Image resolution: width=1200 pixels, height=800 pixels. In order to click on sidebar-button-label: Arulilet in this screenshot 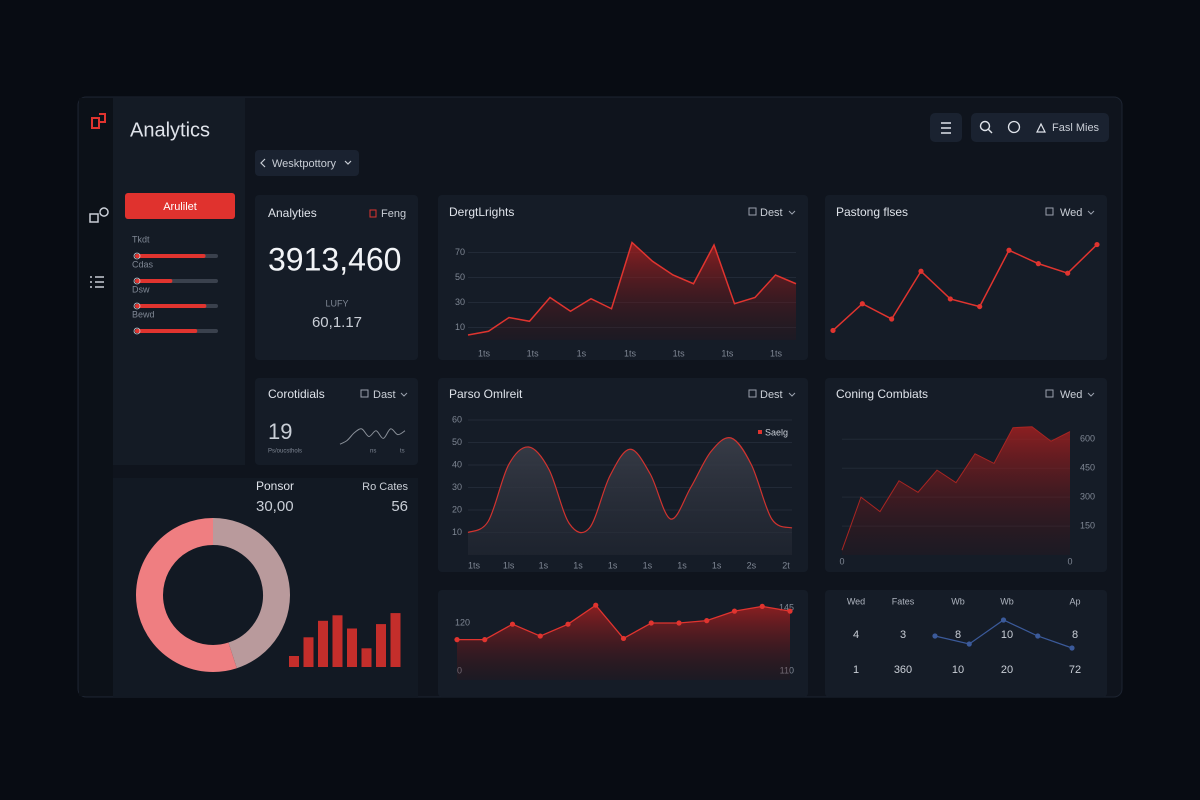, I will do `click(180, 207)`.